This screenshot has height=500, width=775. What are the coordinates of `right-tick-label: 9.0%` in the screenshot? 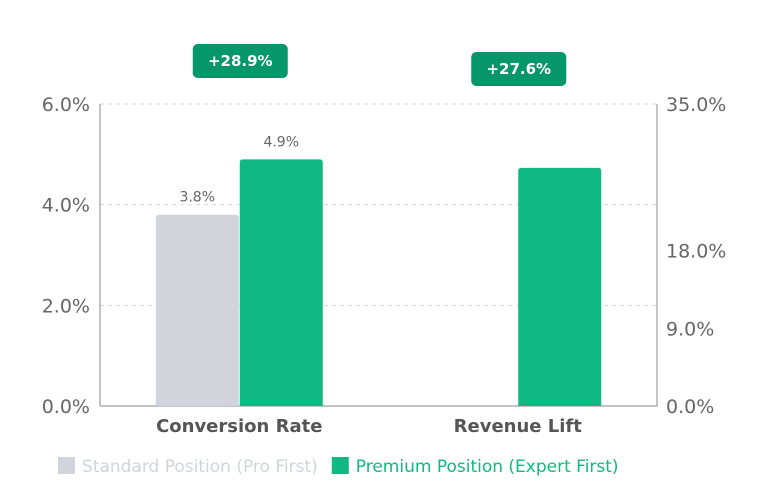 It's located at (690, 329).